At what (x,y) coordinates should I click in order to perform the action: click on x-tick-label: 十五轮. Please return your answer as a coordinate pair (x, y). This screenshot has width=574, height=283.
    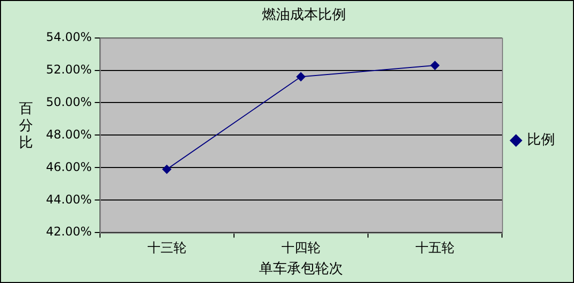
    Looking at the image, I should click on (434, 248).